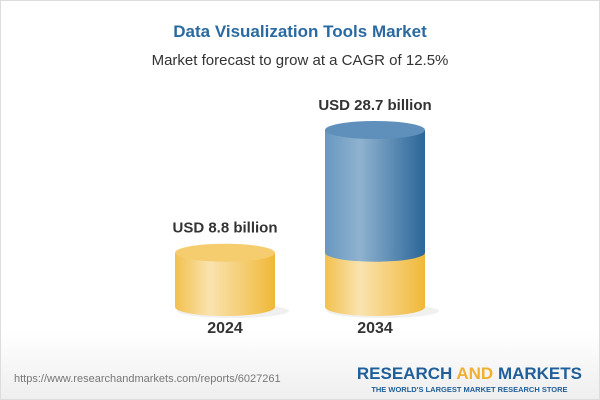  I want to click on logo-text: RESEARCH, so click(406, 373).